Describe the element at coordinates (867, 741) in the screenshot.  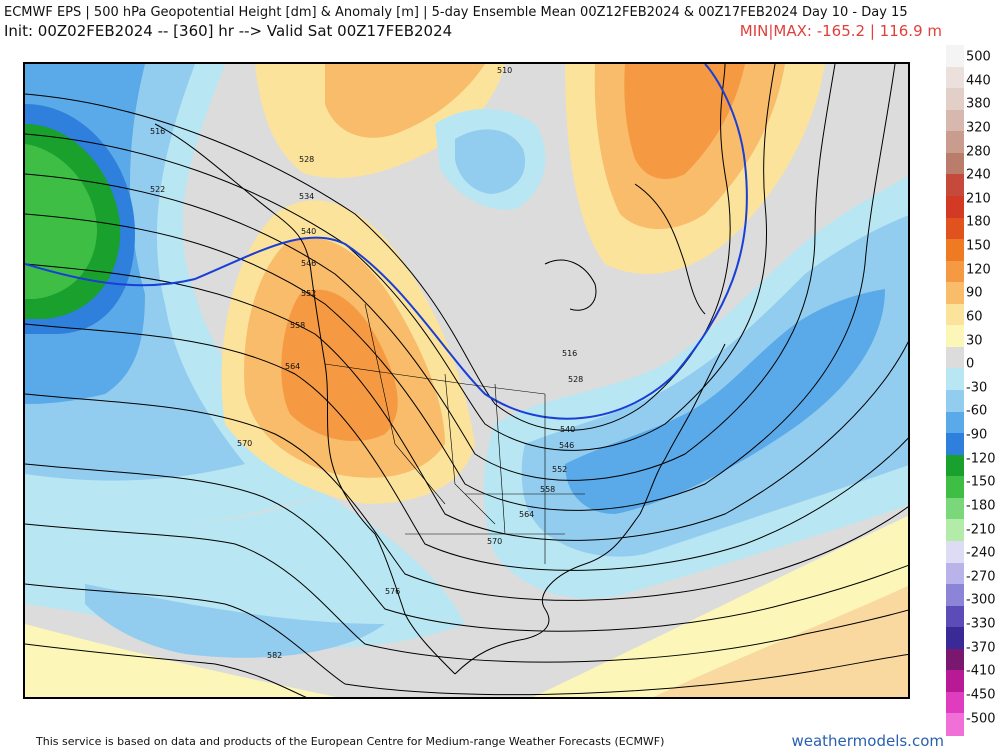
I see `brand-link: weathermodels.com` at that location.